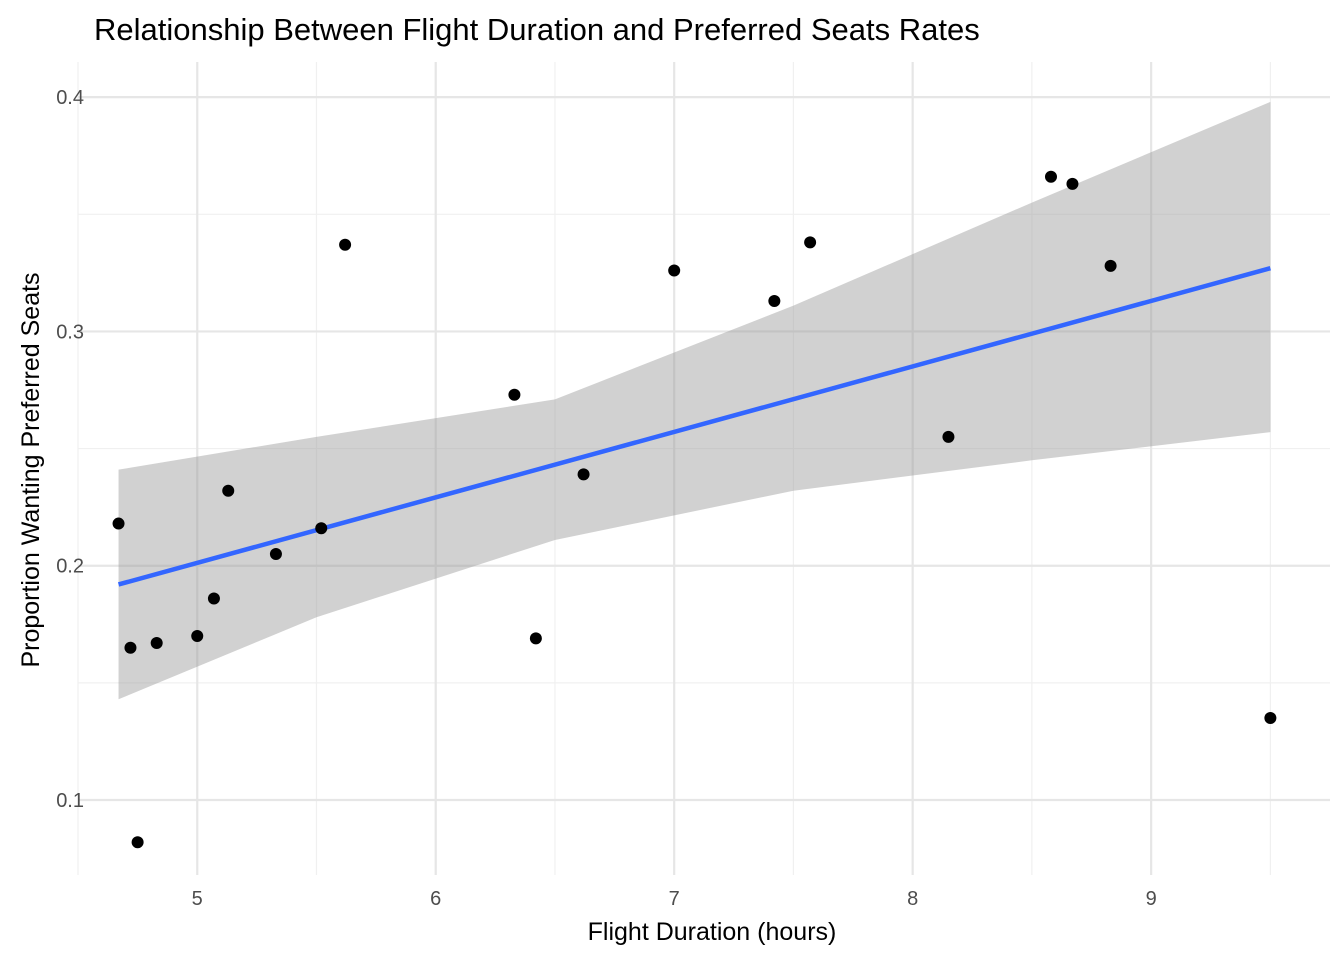 The height and width of the screenshot is (960, 1344). I want to click on y-axis-ticks: 0.1 0.2 0.3 0.4, so click(70, 449).